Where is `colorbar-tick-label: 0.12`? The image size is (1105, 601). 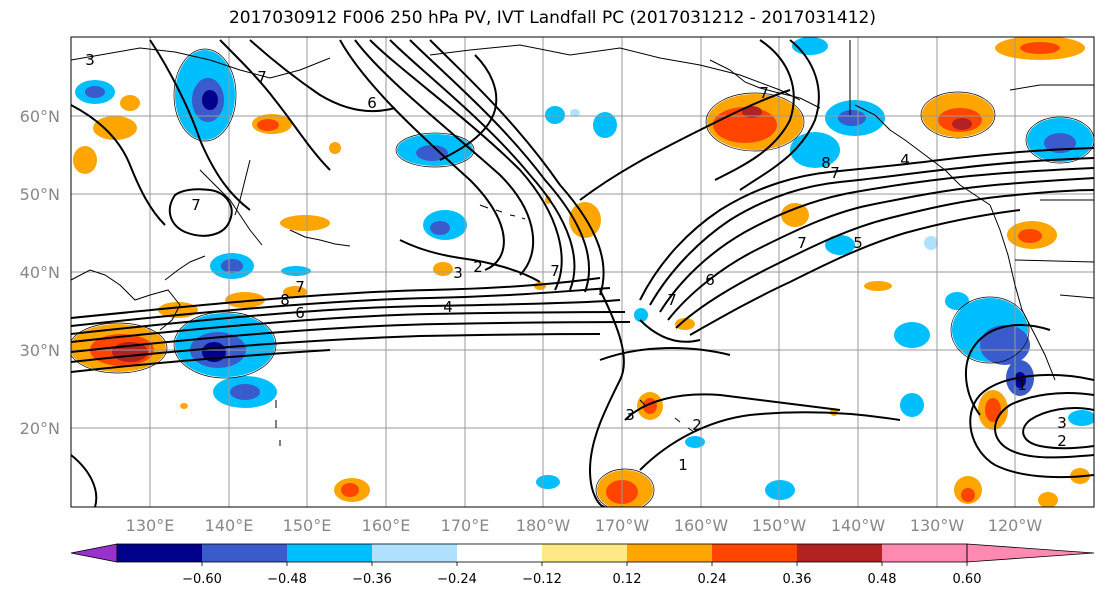
colorbar-tick-label: 0.12 is located at coordinates (627, 579).